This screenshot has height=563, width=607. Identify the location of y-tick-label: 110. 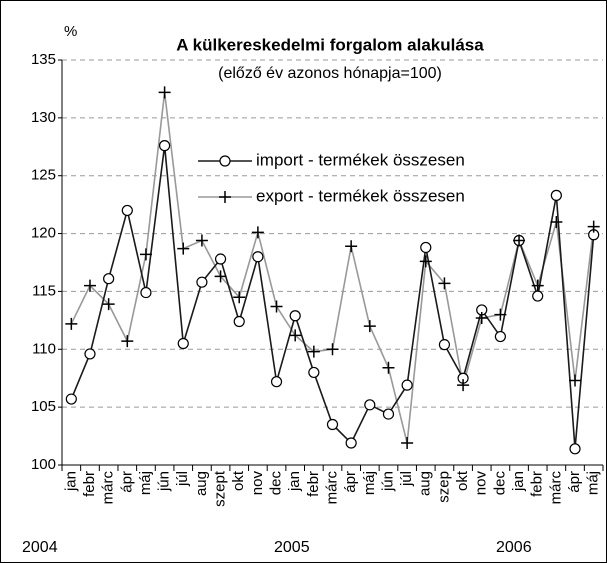
(44, 348).